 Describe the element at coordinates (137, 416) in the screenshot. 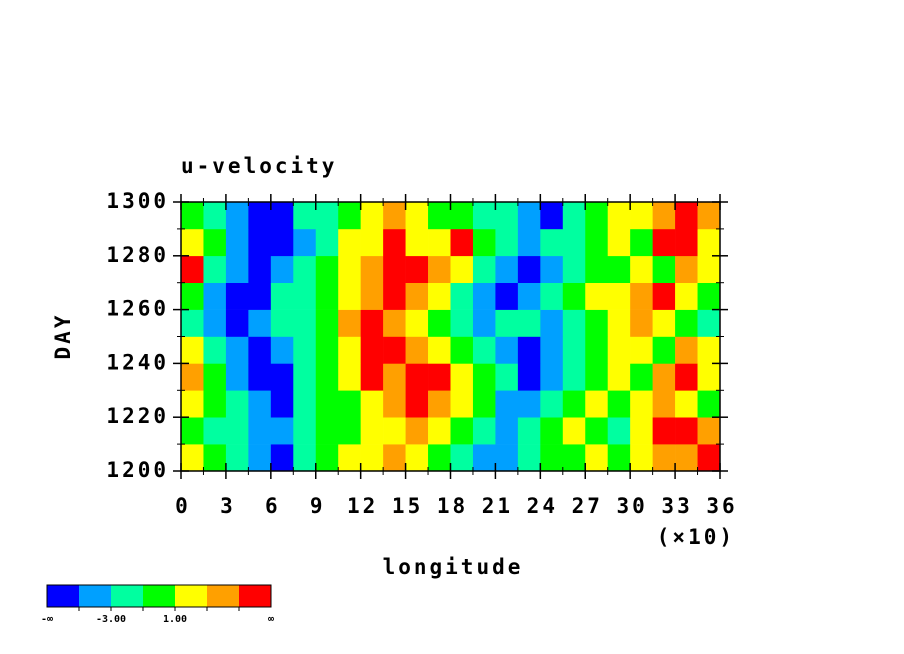

I see `y-tick-label: 1220` at that location.